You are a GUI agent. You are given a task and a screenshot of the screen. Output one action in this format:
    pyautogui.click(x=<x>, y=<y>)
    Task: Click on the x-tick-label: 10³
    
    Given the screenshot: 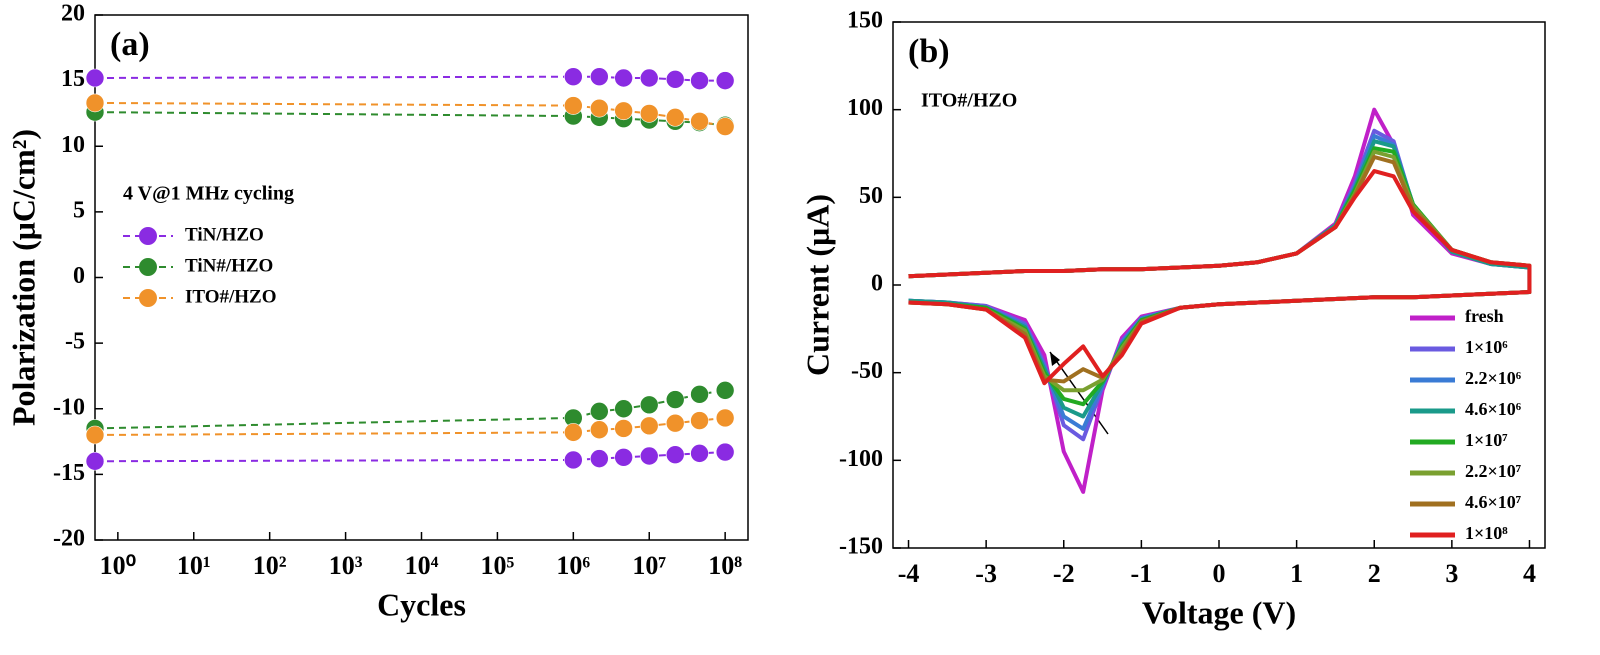 What is the action you would take?
    pyautogui.click(x=346, y=565)
    